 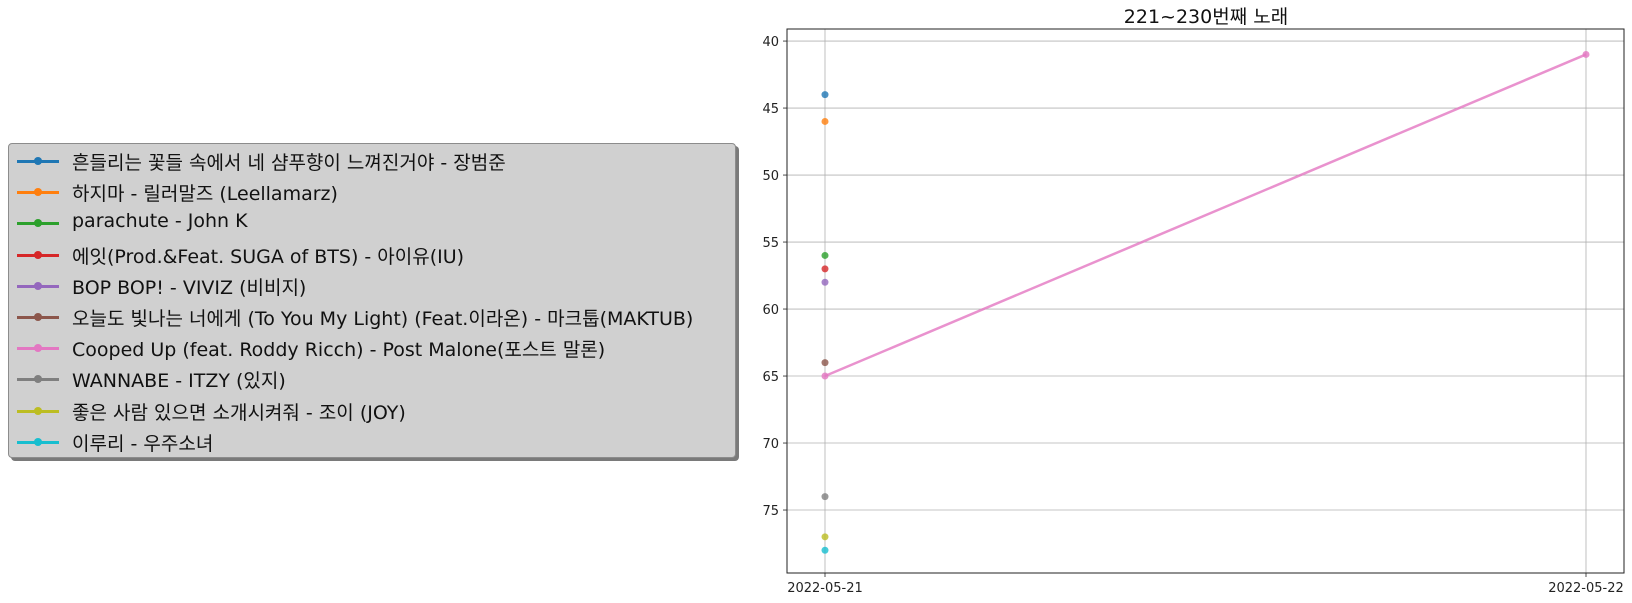 I want to click on legend-item: BOP BOP! - VIVIZ (비비지), so click(x=372, y=286).